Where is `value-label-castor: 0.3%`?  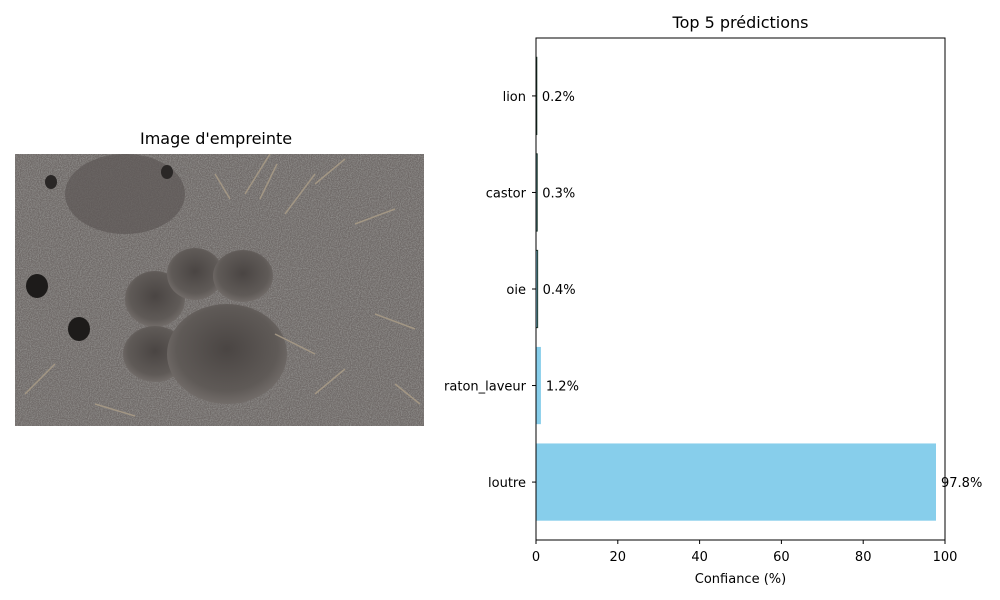 value-label-castor: 0.3% is located at coordinates (558, 193).